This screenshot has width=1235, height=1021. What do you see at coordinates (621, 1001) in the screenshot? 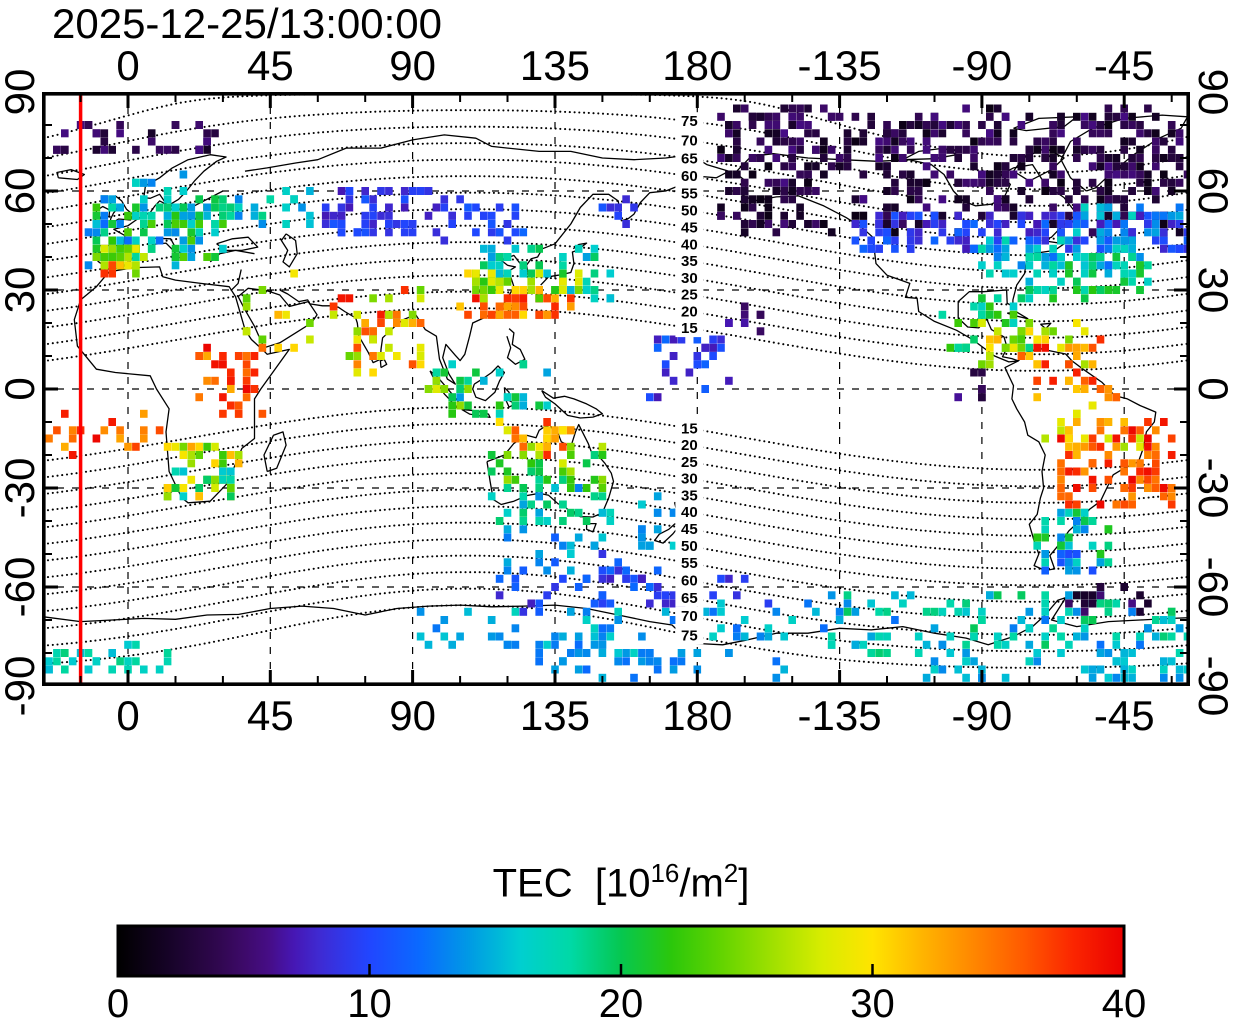
I see `colorbar-tick-label: 20` at bounding box center [621, 1001].